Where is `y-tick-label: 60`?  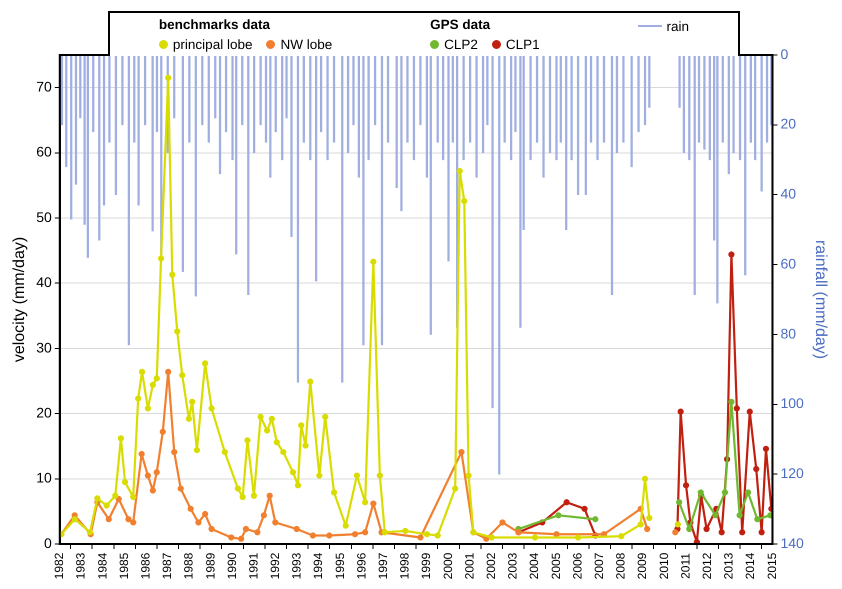 y-tick-label: 60 is located at coordinates (44, 152).